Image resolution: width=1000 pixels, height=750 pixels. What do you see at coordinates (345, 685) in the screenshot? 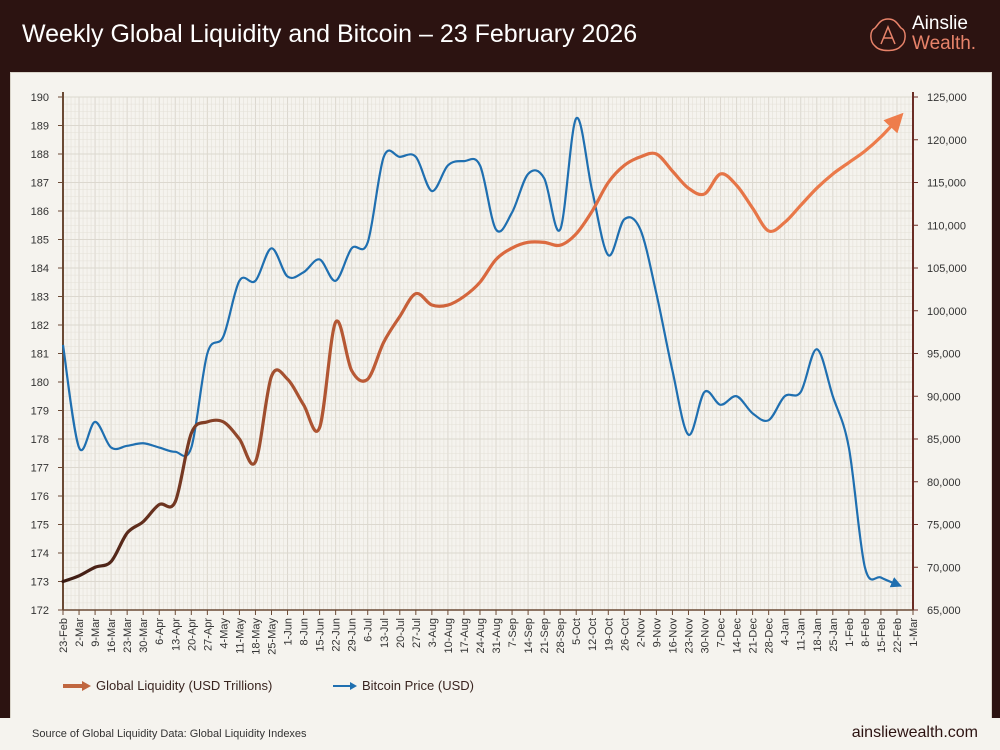
I see `legend-arrow-bitcoin-icon` at bounding box center [345, 685].